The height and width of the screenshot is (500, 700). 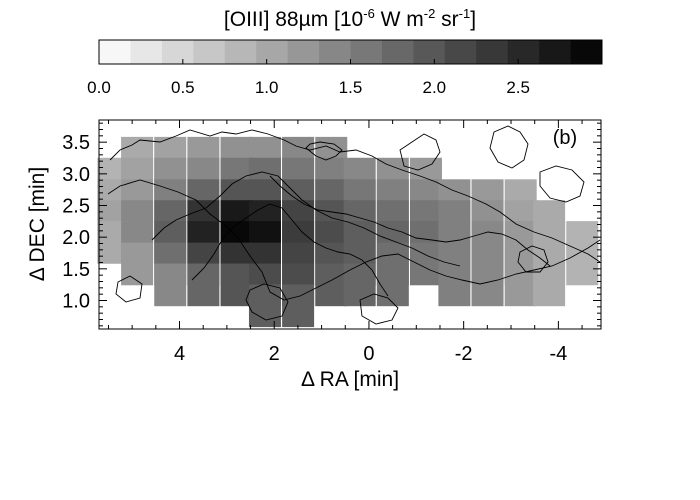 I want to click on x-tick-label: 2, so click(x=274, y=354).